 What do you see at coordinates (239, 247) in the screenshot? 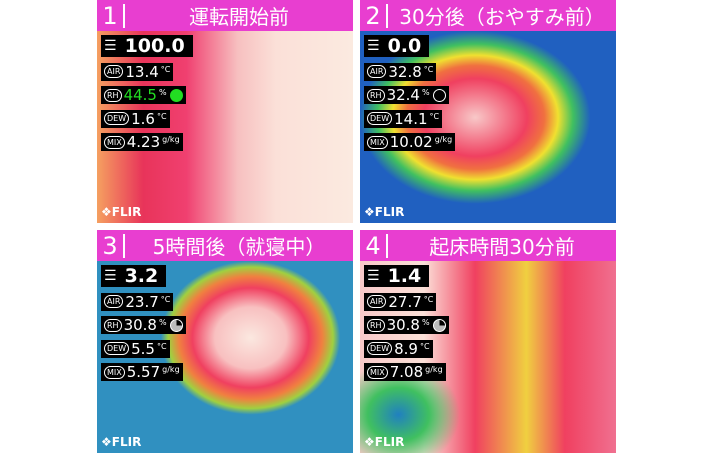
I see `panel-title: 5時間後（就寝中）` at bounding box center [239, 247].